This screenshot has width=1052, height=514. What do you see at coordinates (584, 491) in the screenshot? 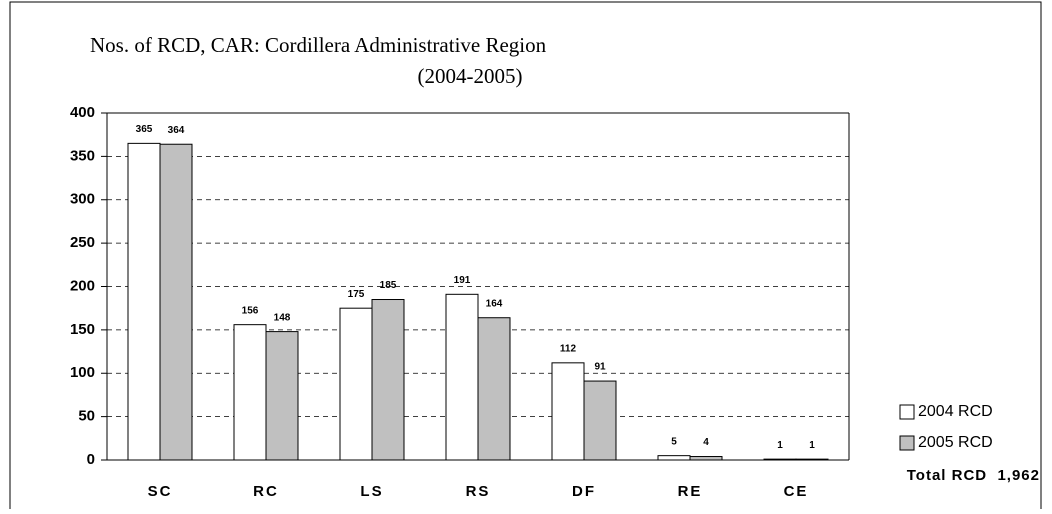
I see `x-tick-label: DF` at bounding box center [584, 491].